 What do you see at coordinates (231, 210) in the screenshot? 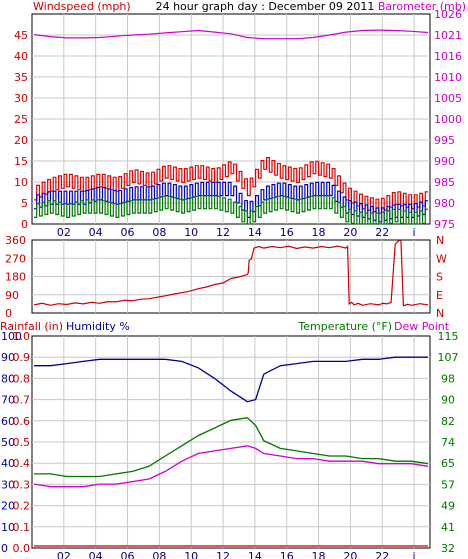
I see `series-line-min` at bounding box center [231, 210].